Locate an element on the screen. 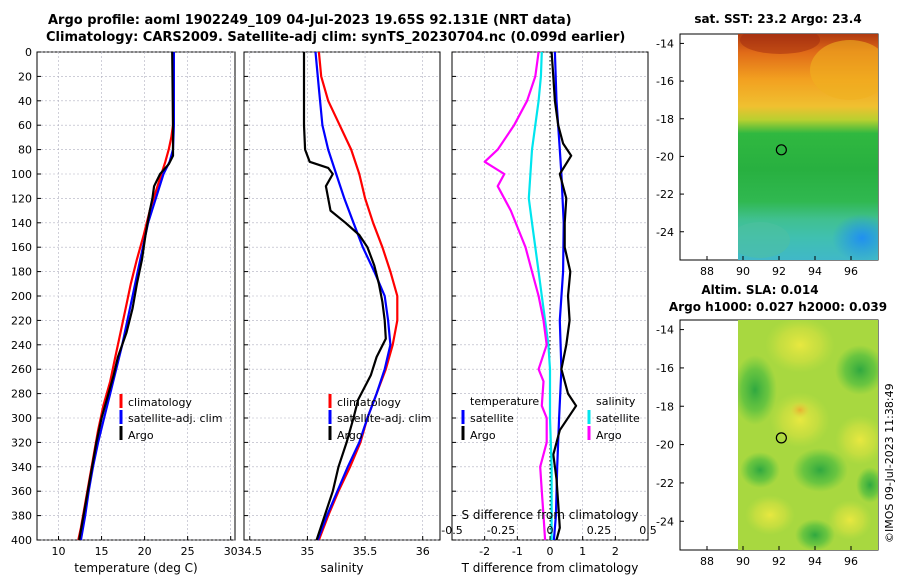 The height and width of the screenshot is (580, 900). x-tick-label: 15 is located at coordinates (102, 551).